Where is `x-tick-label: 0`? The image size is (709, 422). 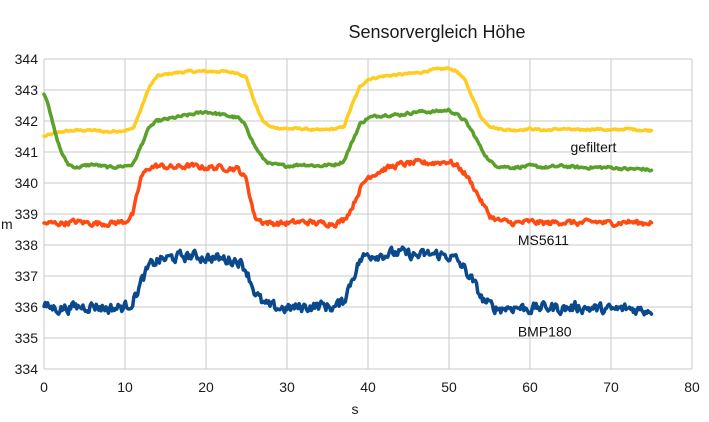 x-tick-label: 0 is located at coordinates (44, 387).